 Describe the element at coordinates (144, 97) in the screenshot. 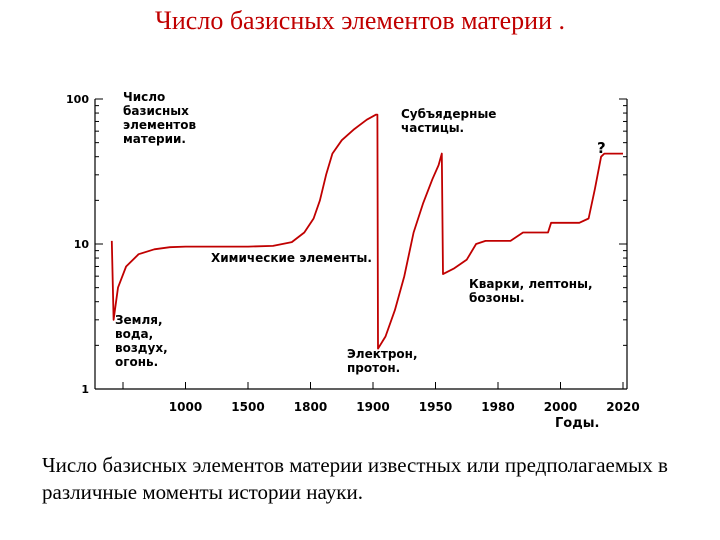

I see `chart-annotation: Число` at that location.